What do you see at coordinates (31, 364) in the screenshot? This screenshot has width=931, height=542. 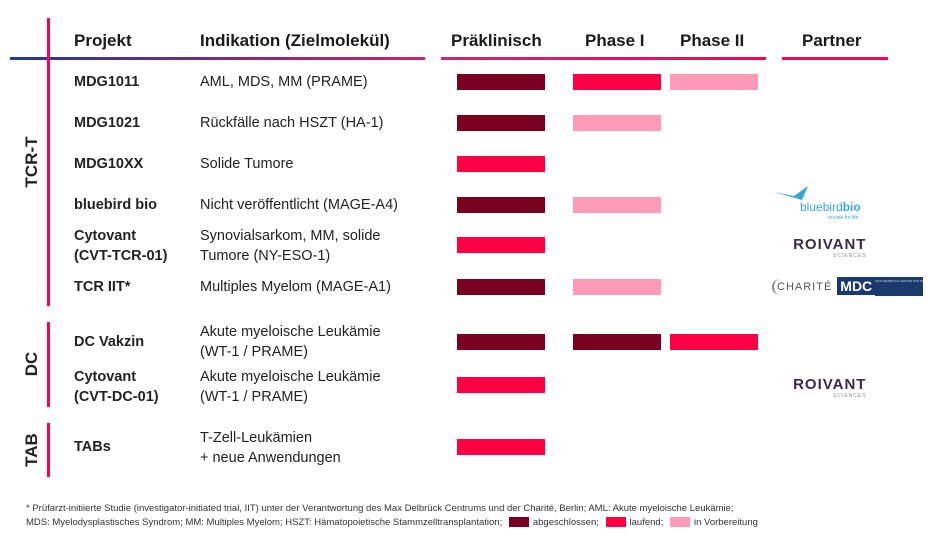 I see `group-label-dc: DC` at bounding box center [31, 364].